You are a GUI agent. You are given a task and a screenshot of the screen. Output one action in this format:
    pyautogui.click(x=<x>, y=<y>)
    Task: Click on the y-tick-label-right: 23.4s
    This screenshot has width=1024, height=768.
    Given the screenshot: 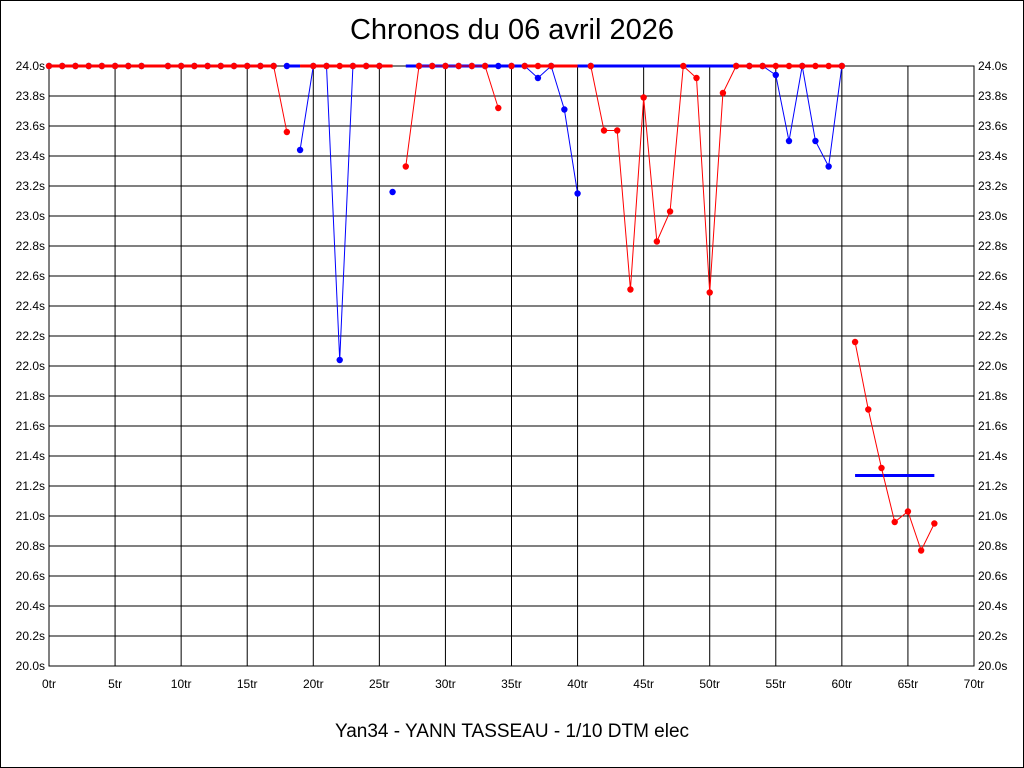 What is the action you would take?
    pyautogui.click(x=992, y=156)
    